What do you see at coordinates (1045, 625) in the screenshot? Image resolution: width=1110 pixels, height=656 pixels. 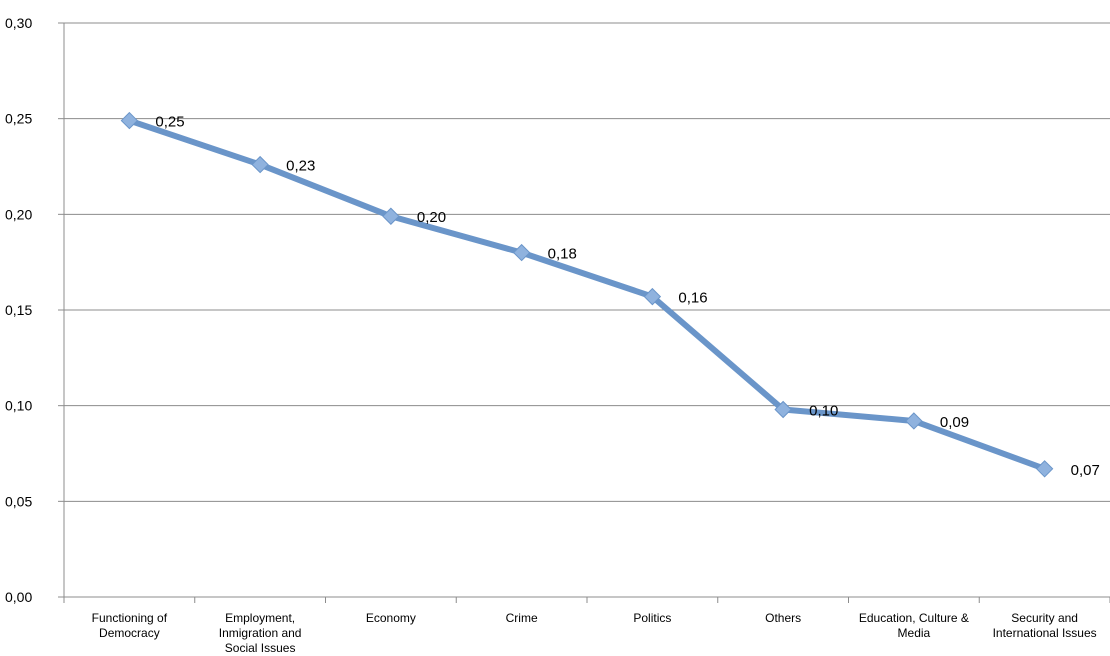 I see `x-tick-label: Security and International Issues` at bounding box center [1045, 625].